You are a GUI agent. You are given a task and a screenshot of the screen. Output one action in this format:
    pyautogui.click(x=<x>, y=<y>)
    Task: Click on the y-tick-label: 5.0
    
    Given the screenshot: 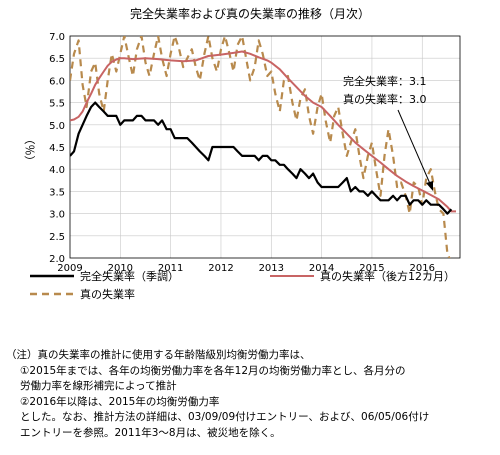 What is the action you would take?
    pyautogui.click(x=57, y=126)
    